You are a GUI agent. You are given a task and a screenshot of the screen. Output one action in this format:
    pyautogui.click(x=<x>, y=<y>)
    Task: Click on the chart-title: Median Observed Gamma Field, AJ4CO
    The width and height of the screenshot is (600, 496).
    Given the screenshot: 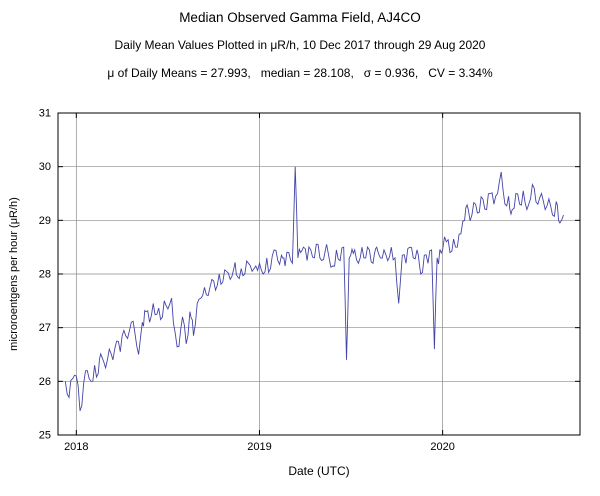 What is the action you would take?
    pyautogui.click(x=300, y=17)
    